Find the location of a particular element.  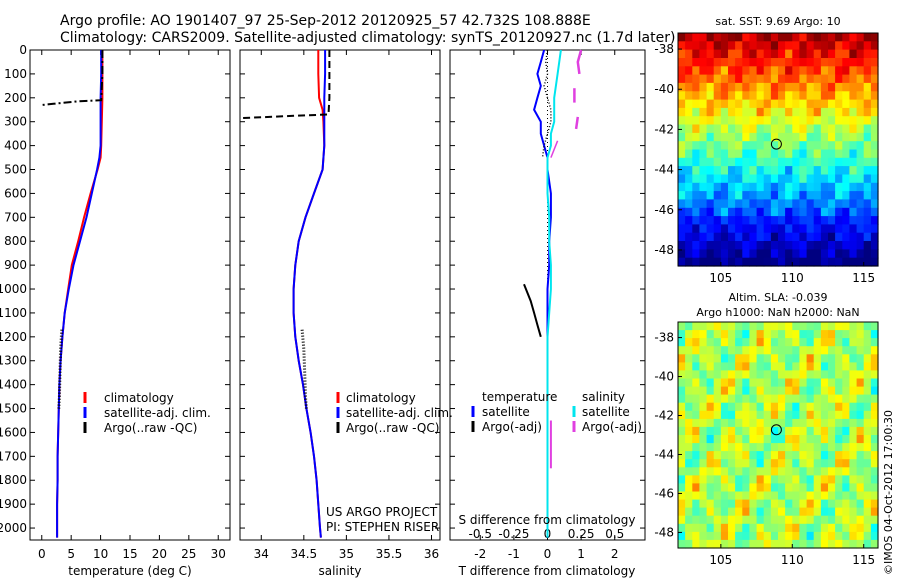

series-line-argo-adj- is located at coordinates (577, 123).